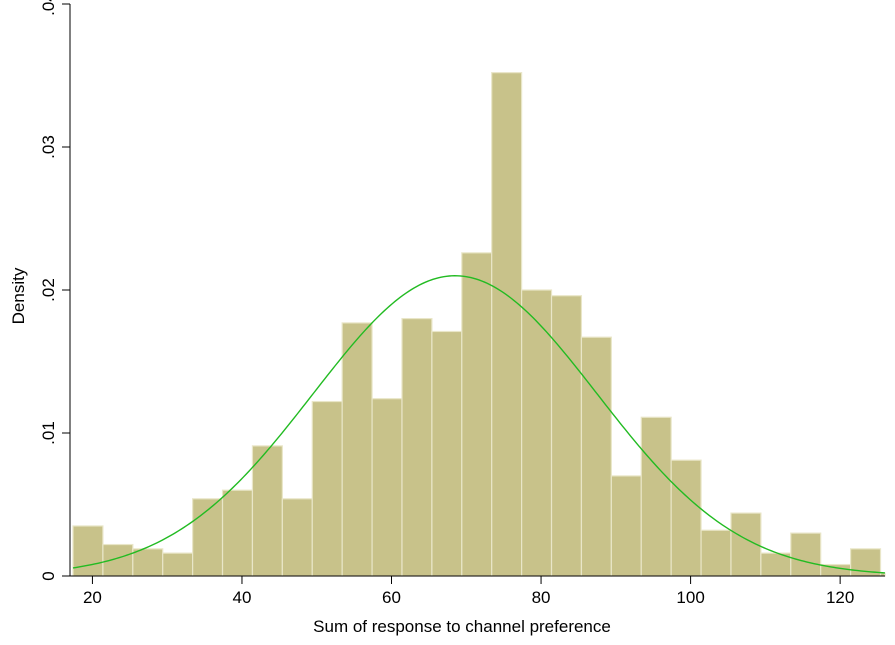  Describe the element at coordinates (48, 147) in the screenshot. I see `y-tick-label: .03` at that location.